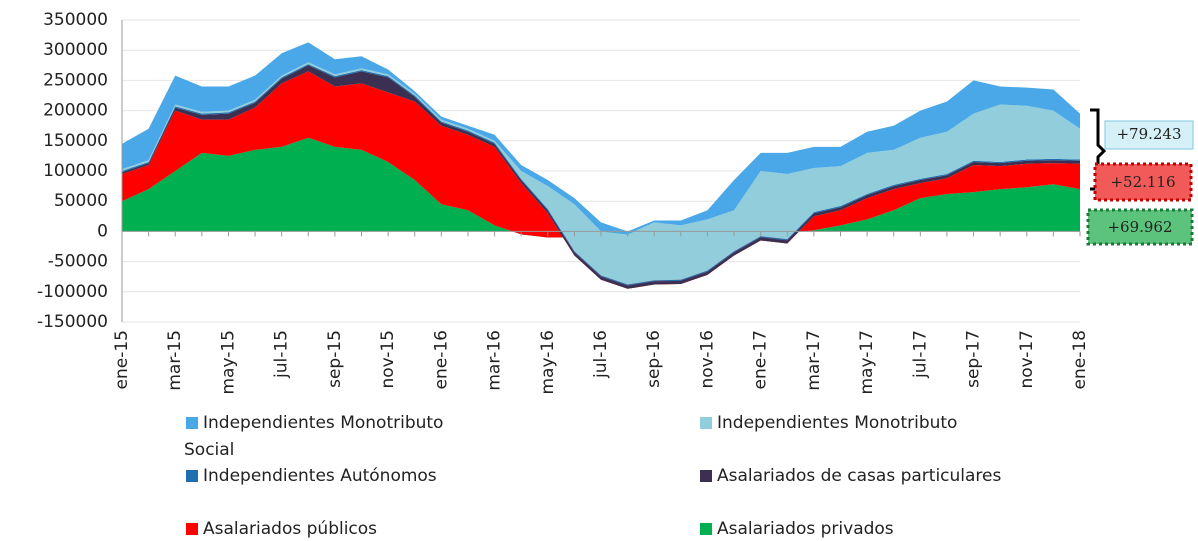  I want to click on x-tick-label: sep-16, so click(654, 359).